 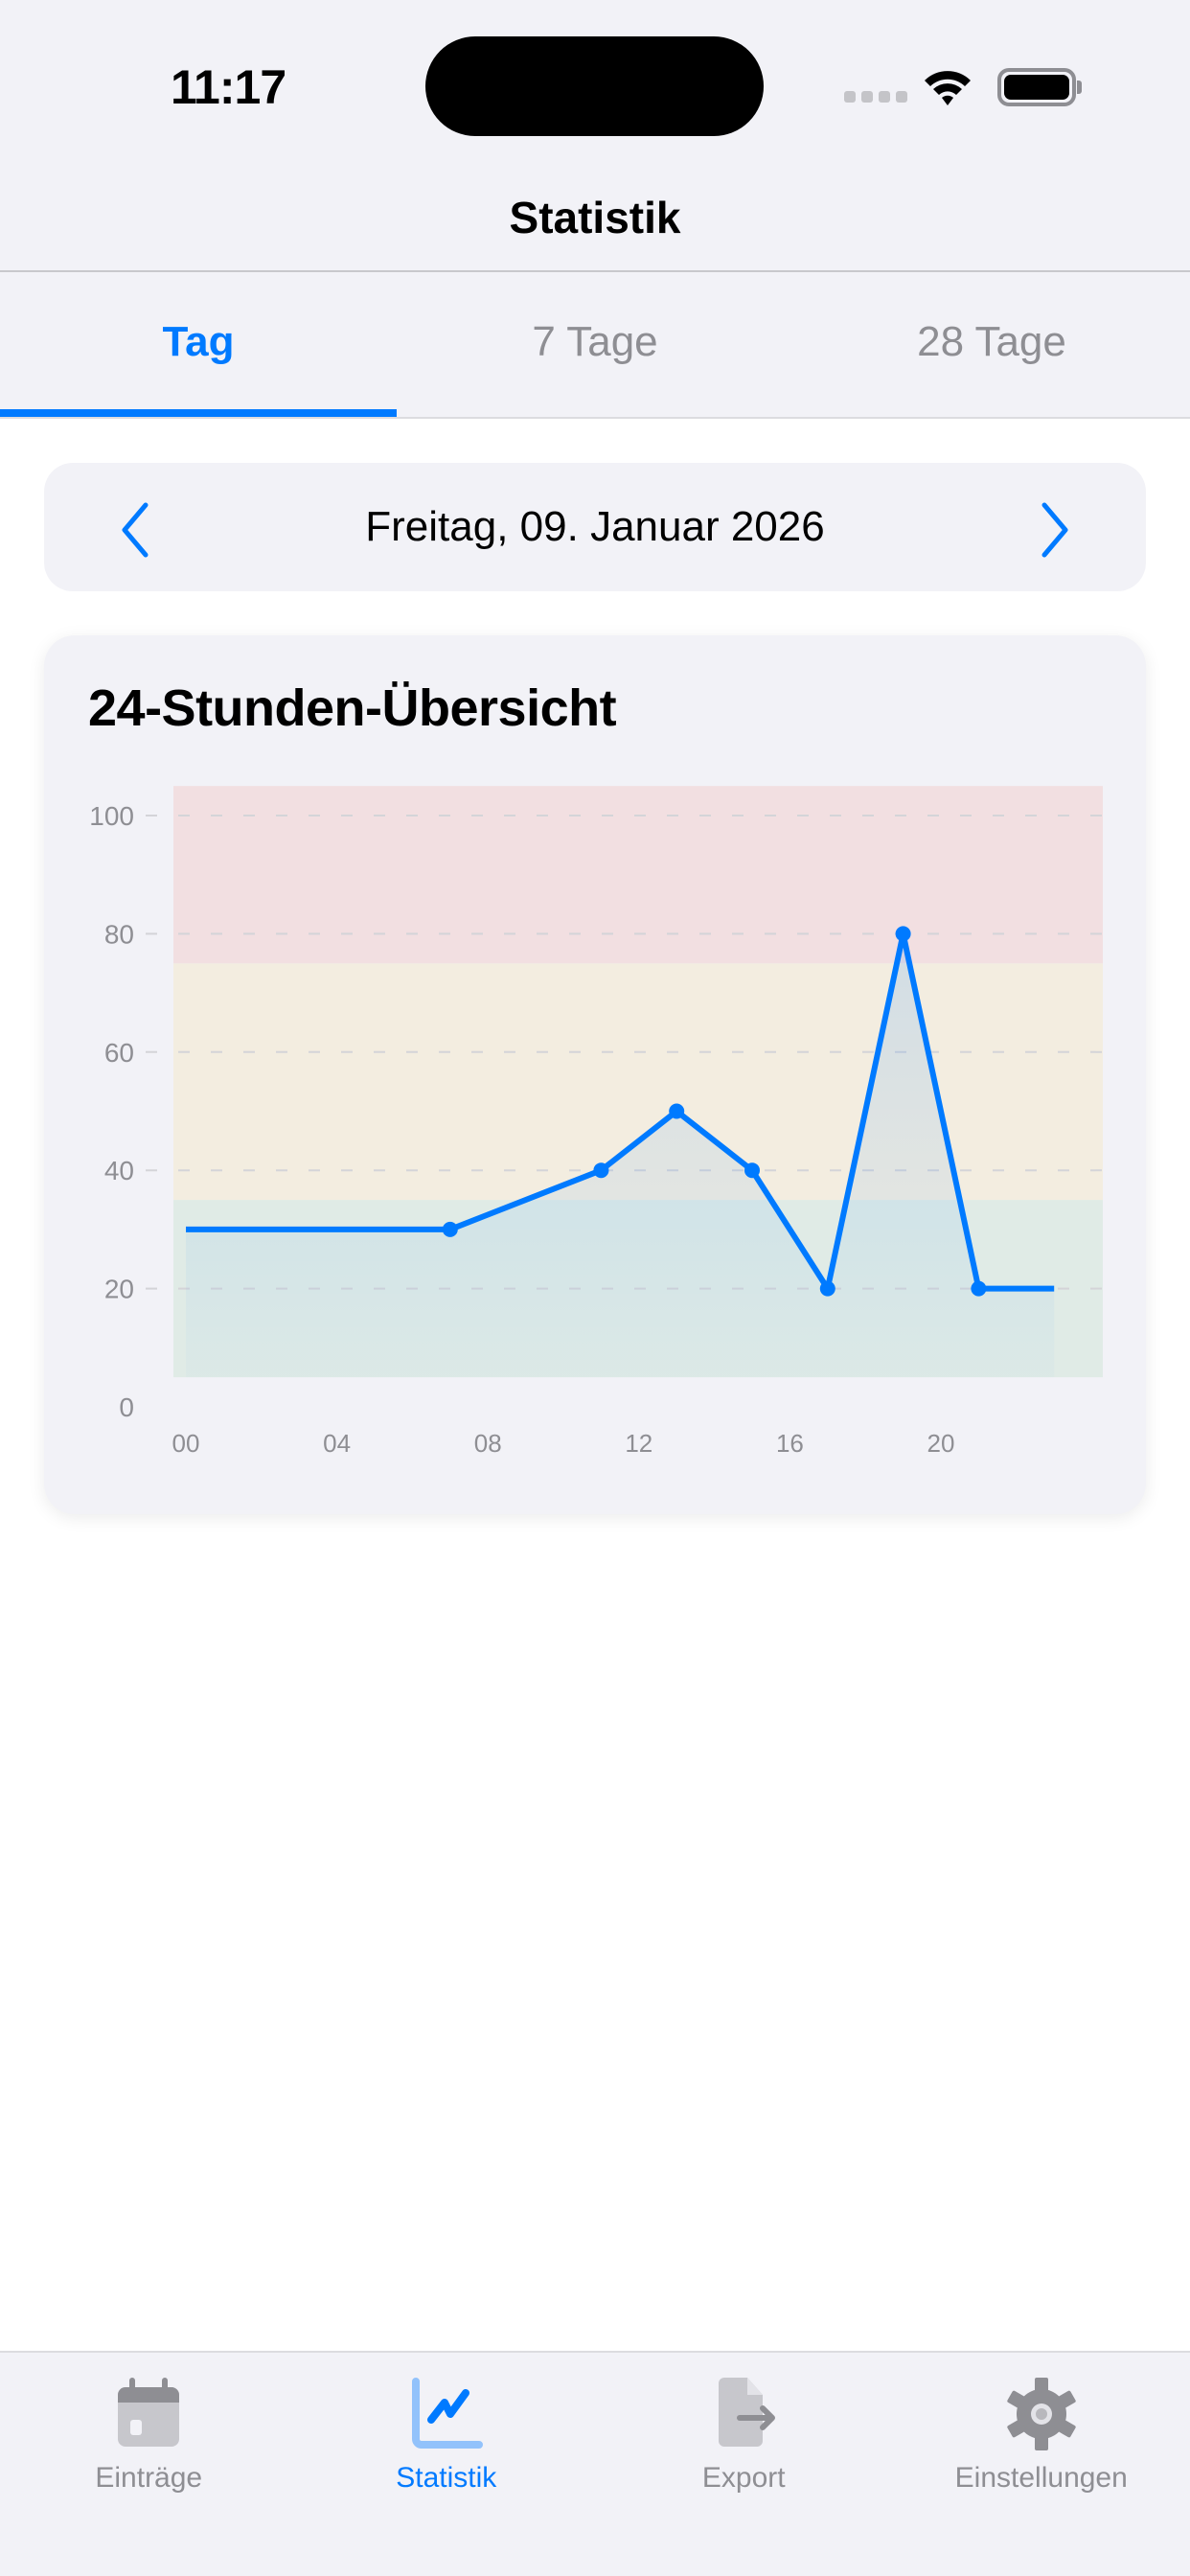 What do you see at coordinates (111, 816) in the screenshot?
I see `y-tick-label: 100` at bounding box center [111, 816].